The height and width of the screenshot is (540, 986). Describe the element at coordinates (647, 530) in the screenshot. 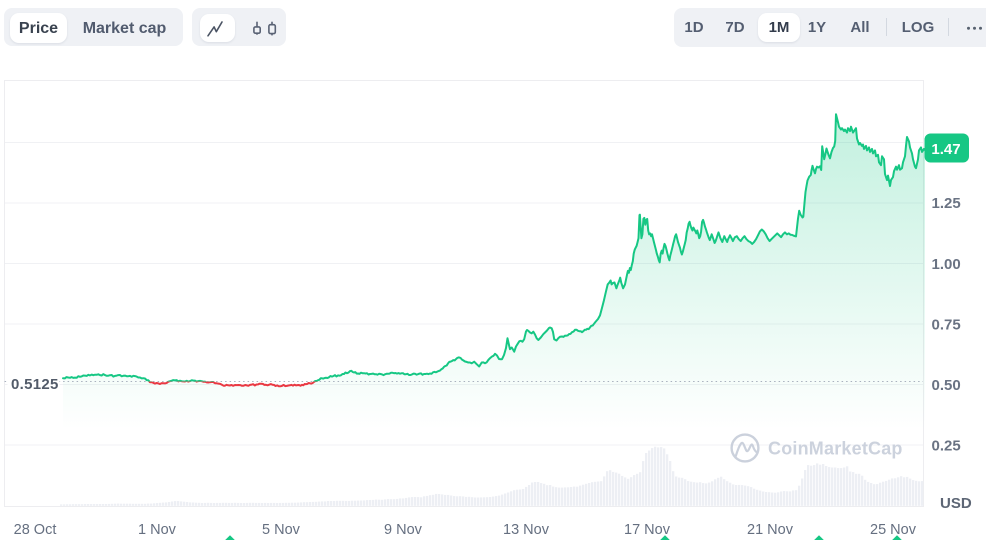

I see `svg-text: 17 Nov` at that location.